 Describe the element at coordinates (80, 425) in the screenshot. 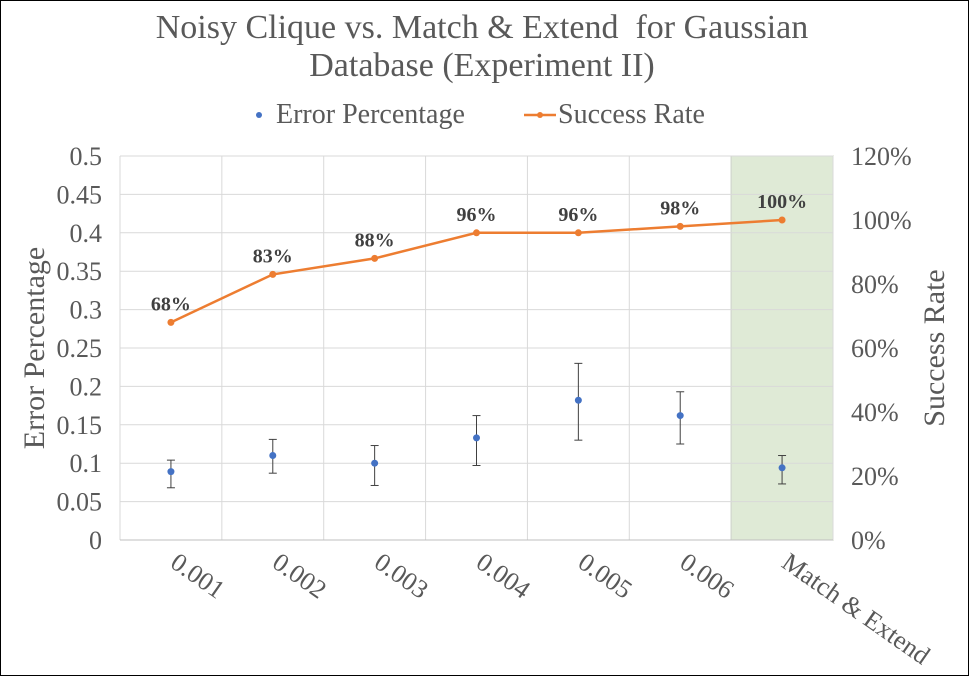

I see `y-left-tick-label: 0.15` at that location.